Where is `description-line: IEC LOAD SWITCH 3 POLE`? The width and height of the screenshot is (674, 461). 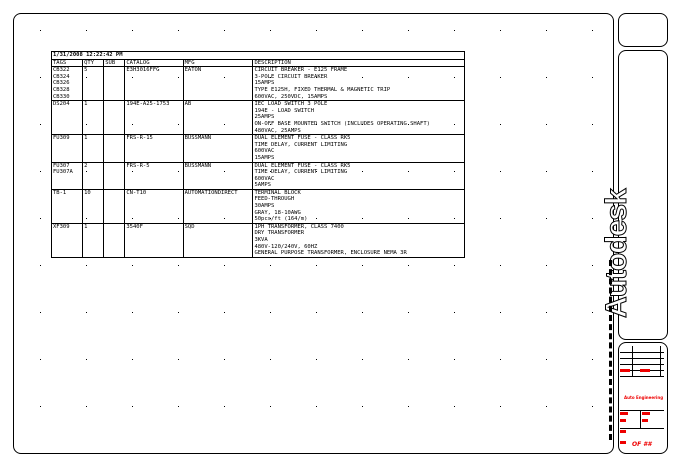 description-line: IEC LOAD SWITCH 3 POLE is located at coordinates (291, 104).